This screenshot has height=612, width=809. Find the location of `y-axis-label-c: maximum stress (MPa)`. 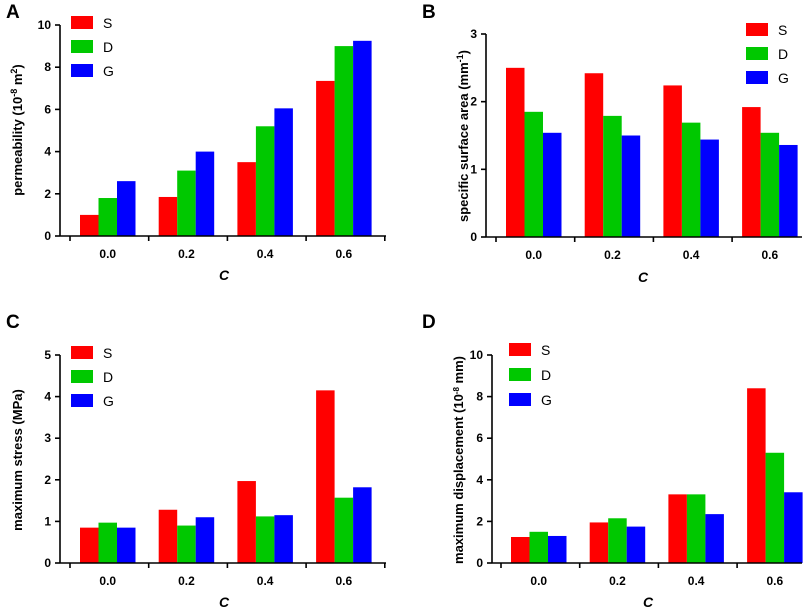

y-axis-label-c: maximum stress (MPa) is located at coordinates (17, 460).